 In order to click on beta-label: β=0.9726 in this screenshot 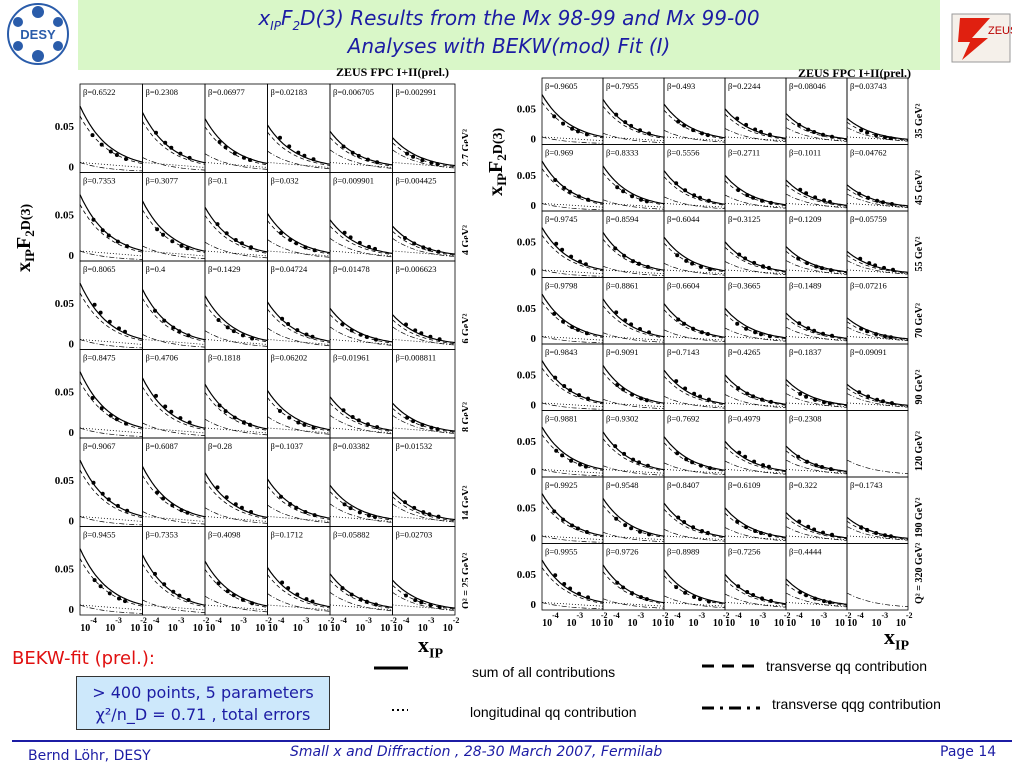, I will do `click(622, 552)`.